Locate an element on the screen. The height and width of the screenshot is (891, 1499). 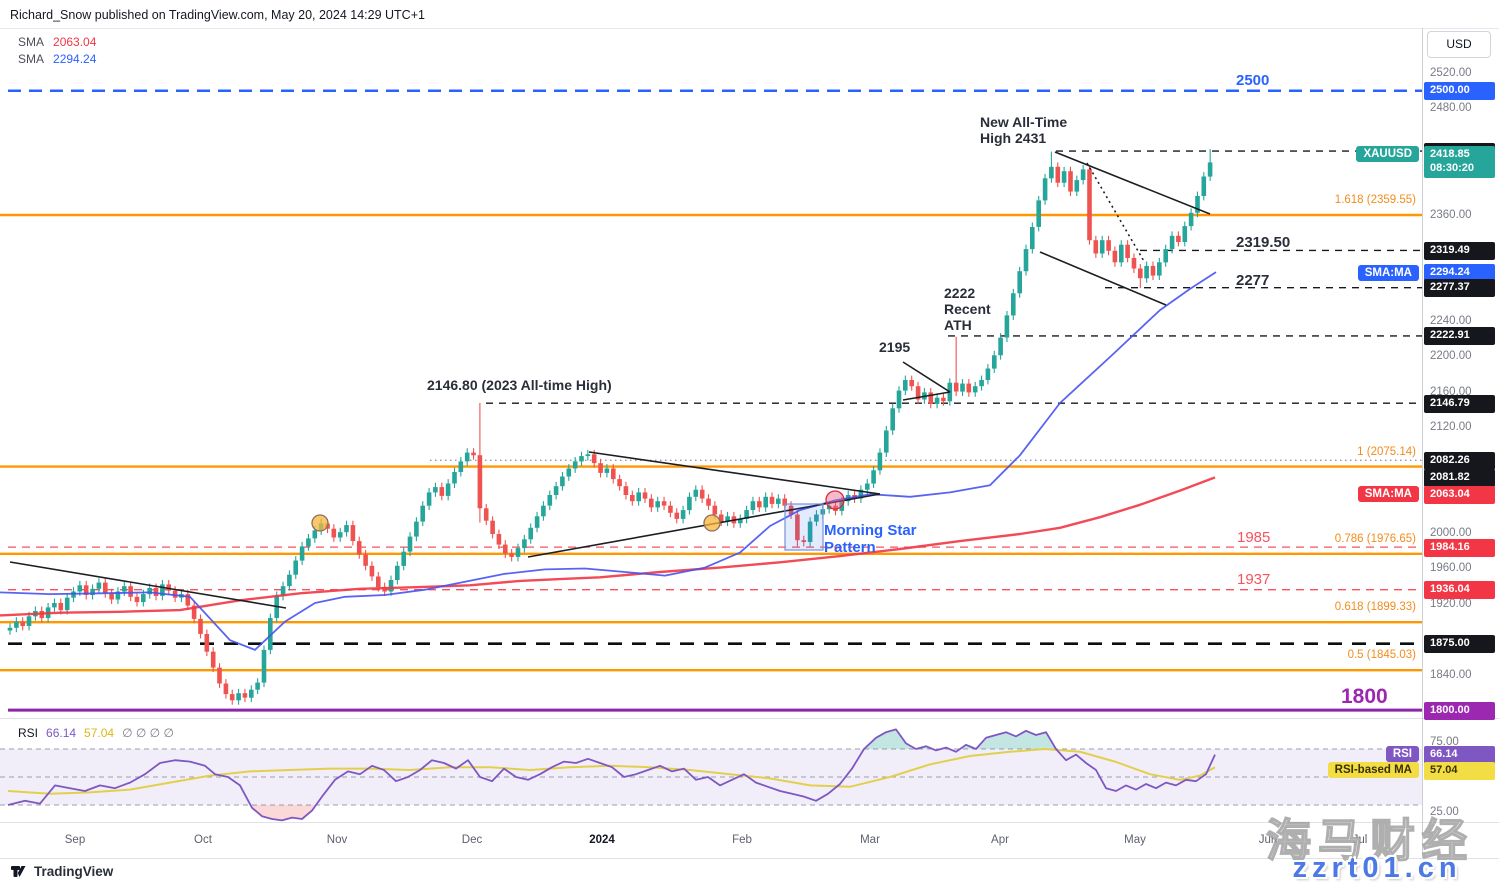
rsi-line is located at coordinates (611, 775).